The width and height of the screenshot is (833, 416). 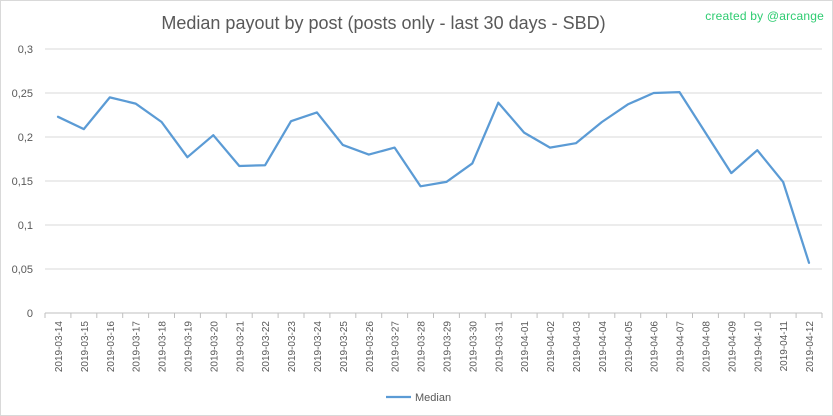 I want to click on x-tick-label: 2019-03-24, so click(x=318, y=347).